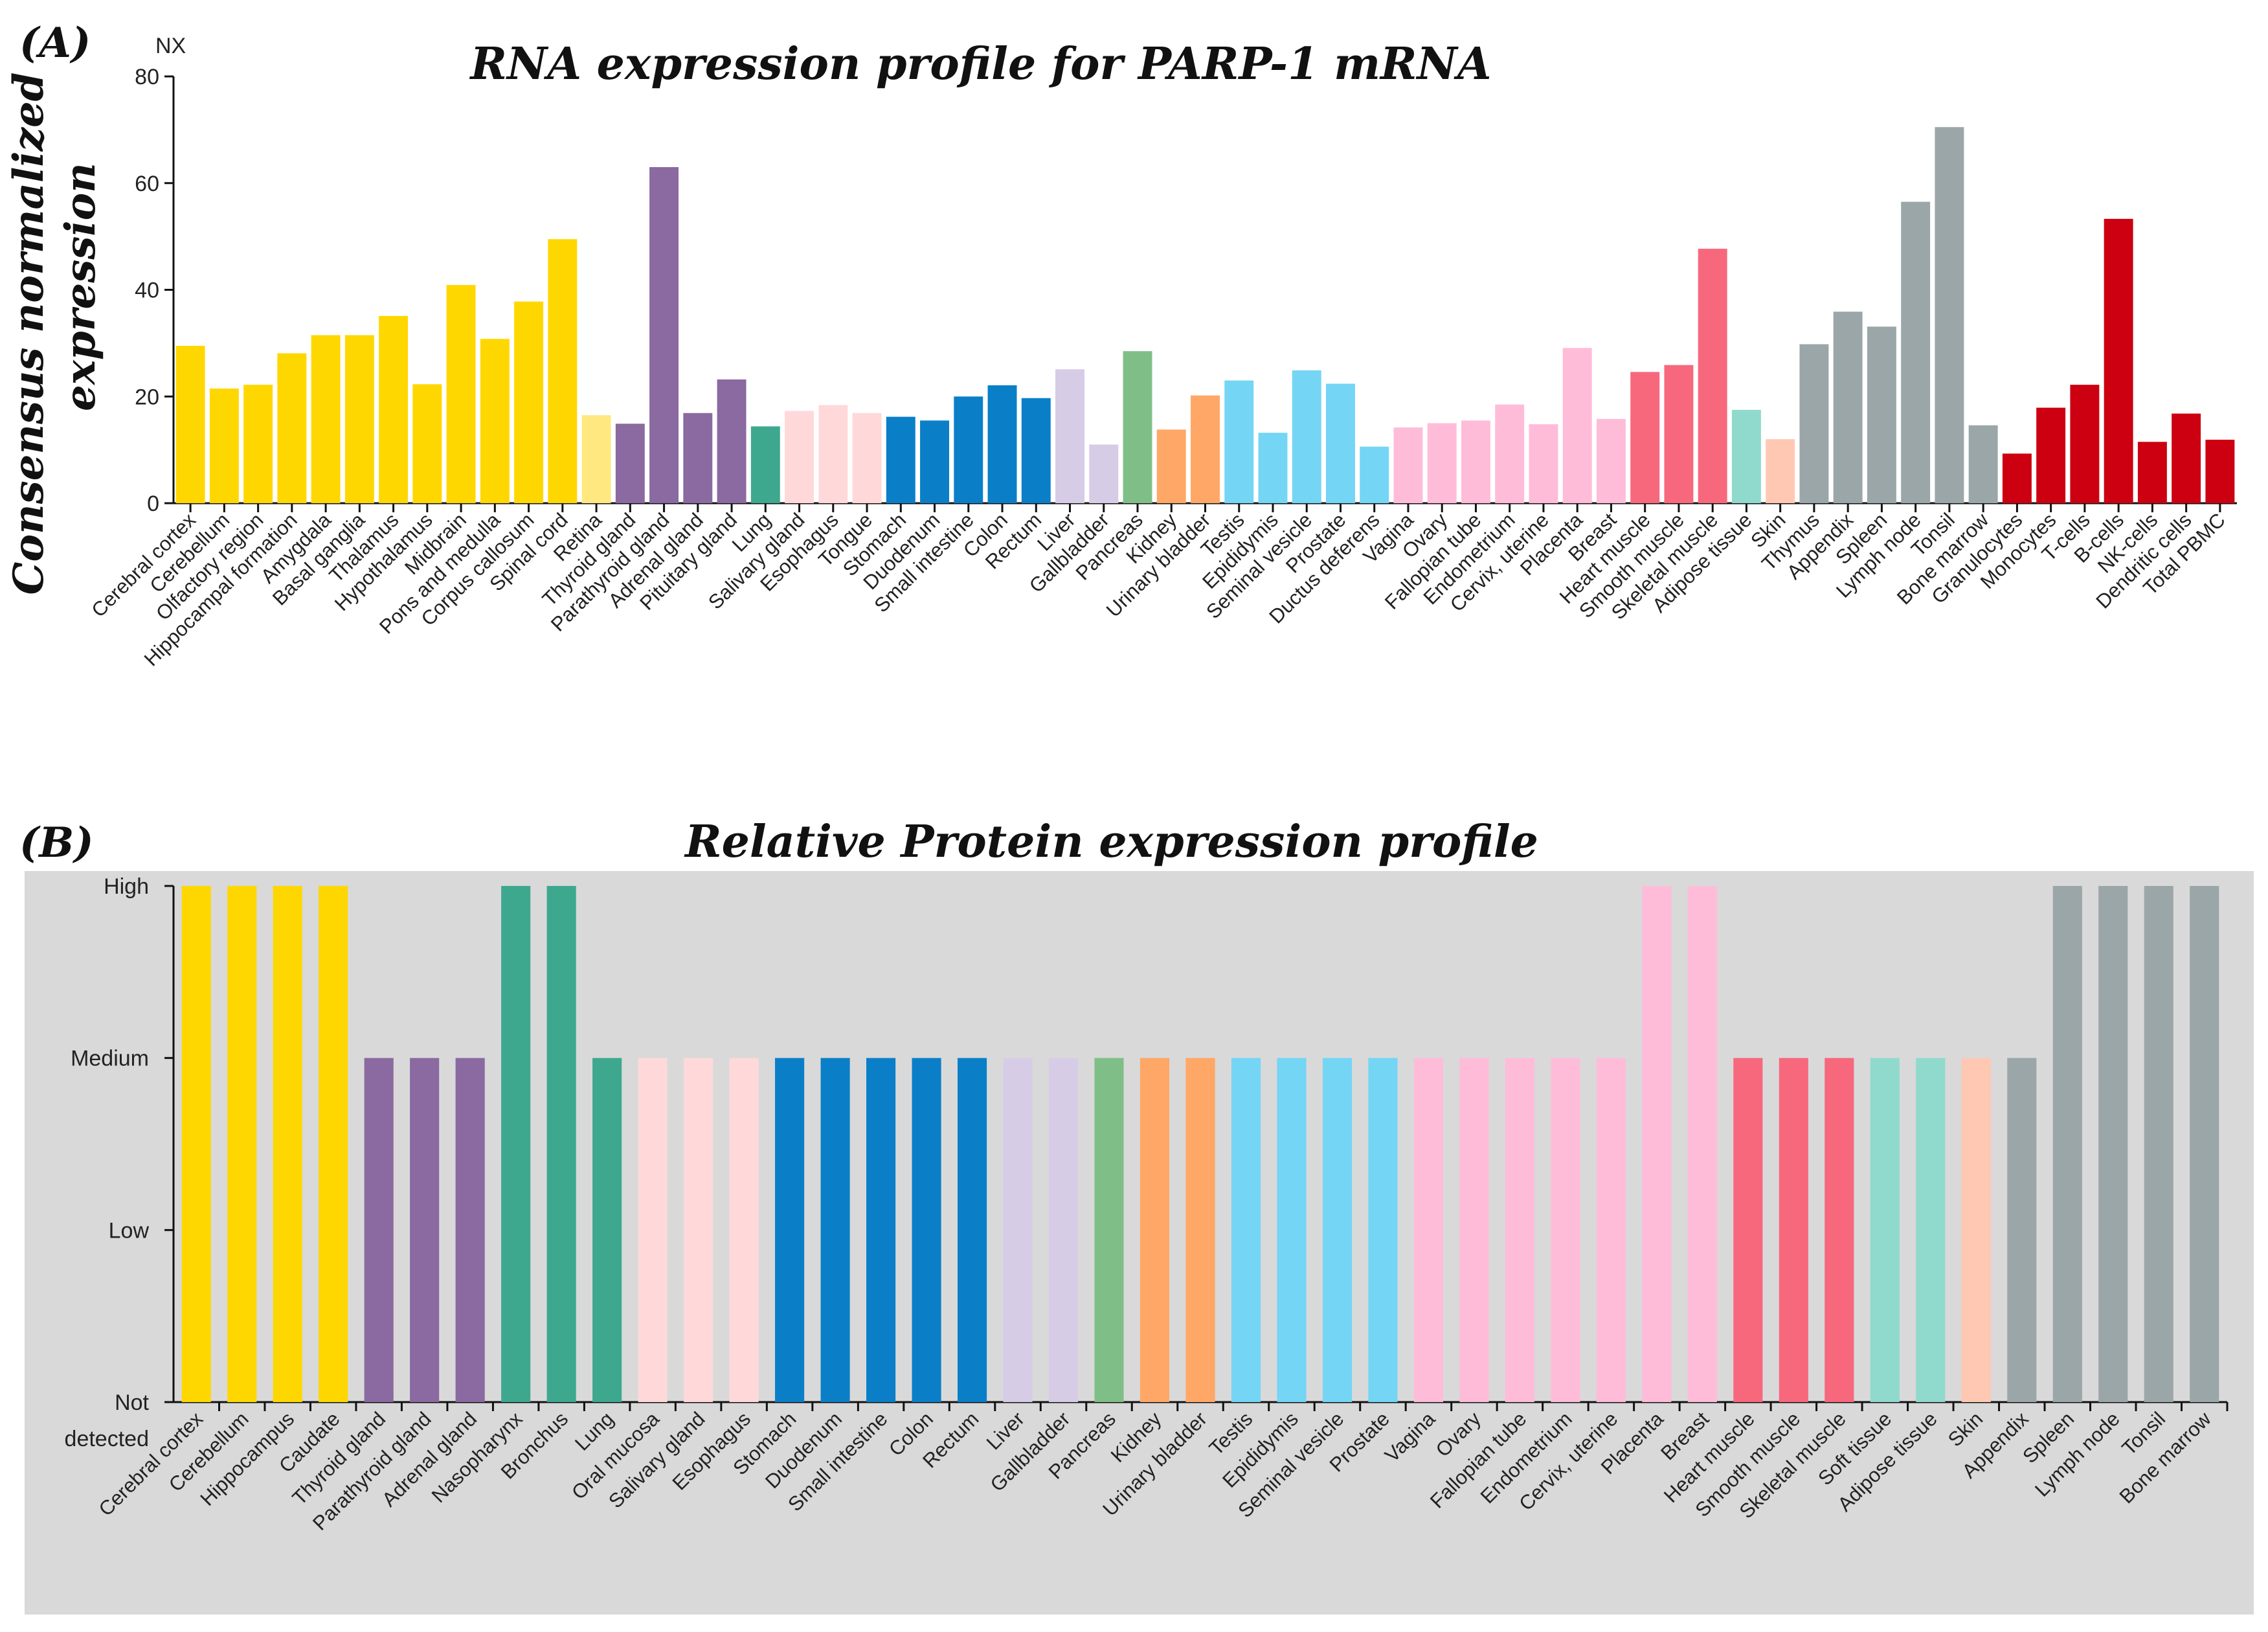 The width and height of the screenshot is (2268, 1632). Describe the element at coordinates (153, 504) in the screenshot. I see `panel-a-y-tick-label: 0` at that location.